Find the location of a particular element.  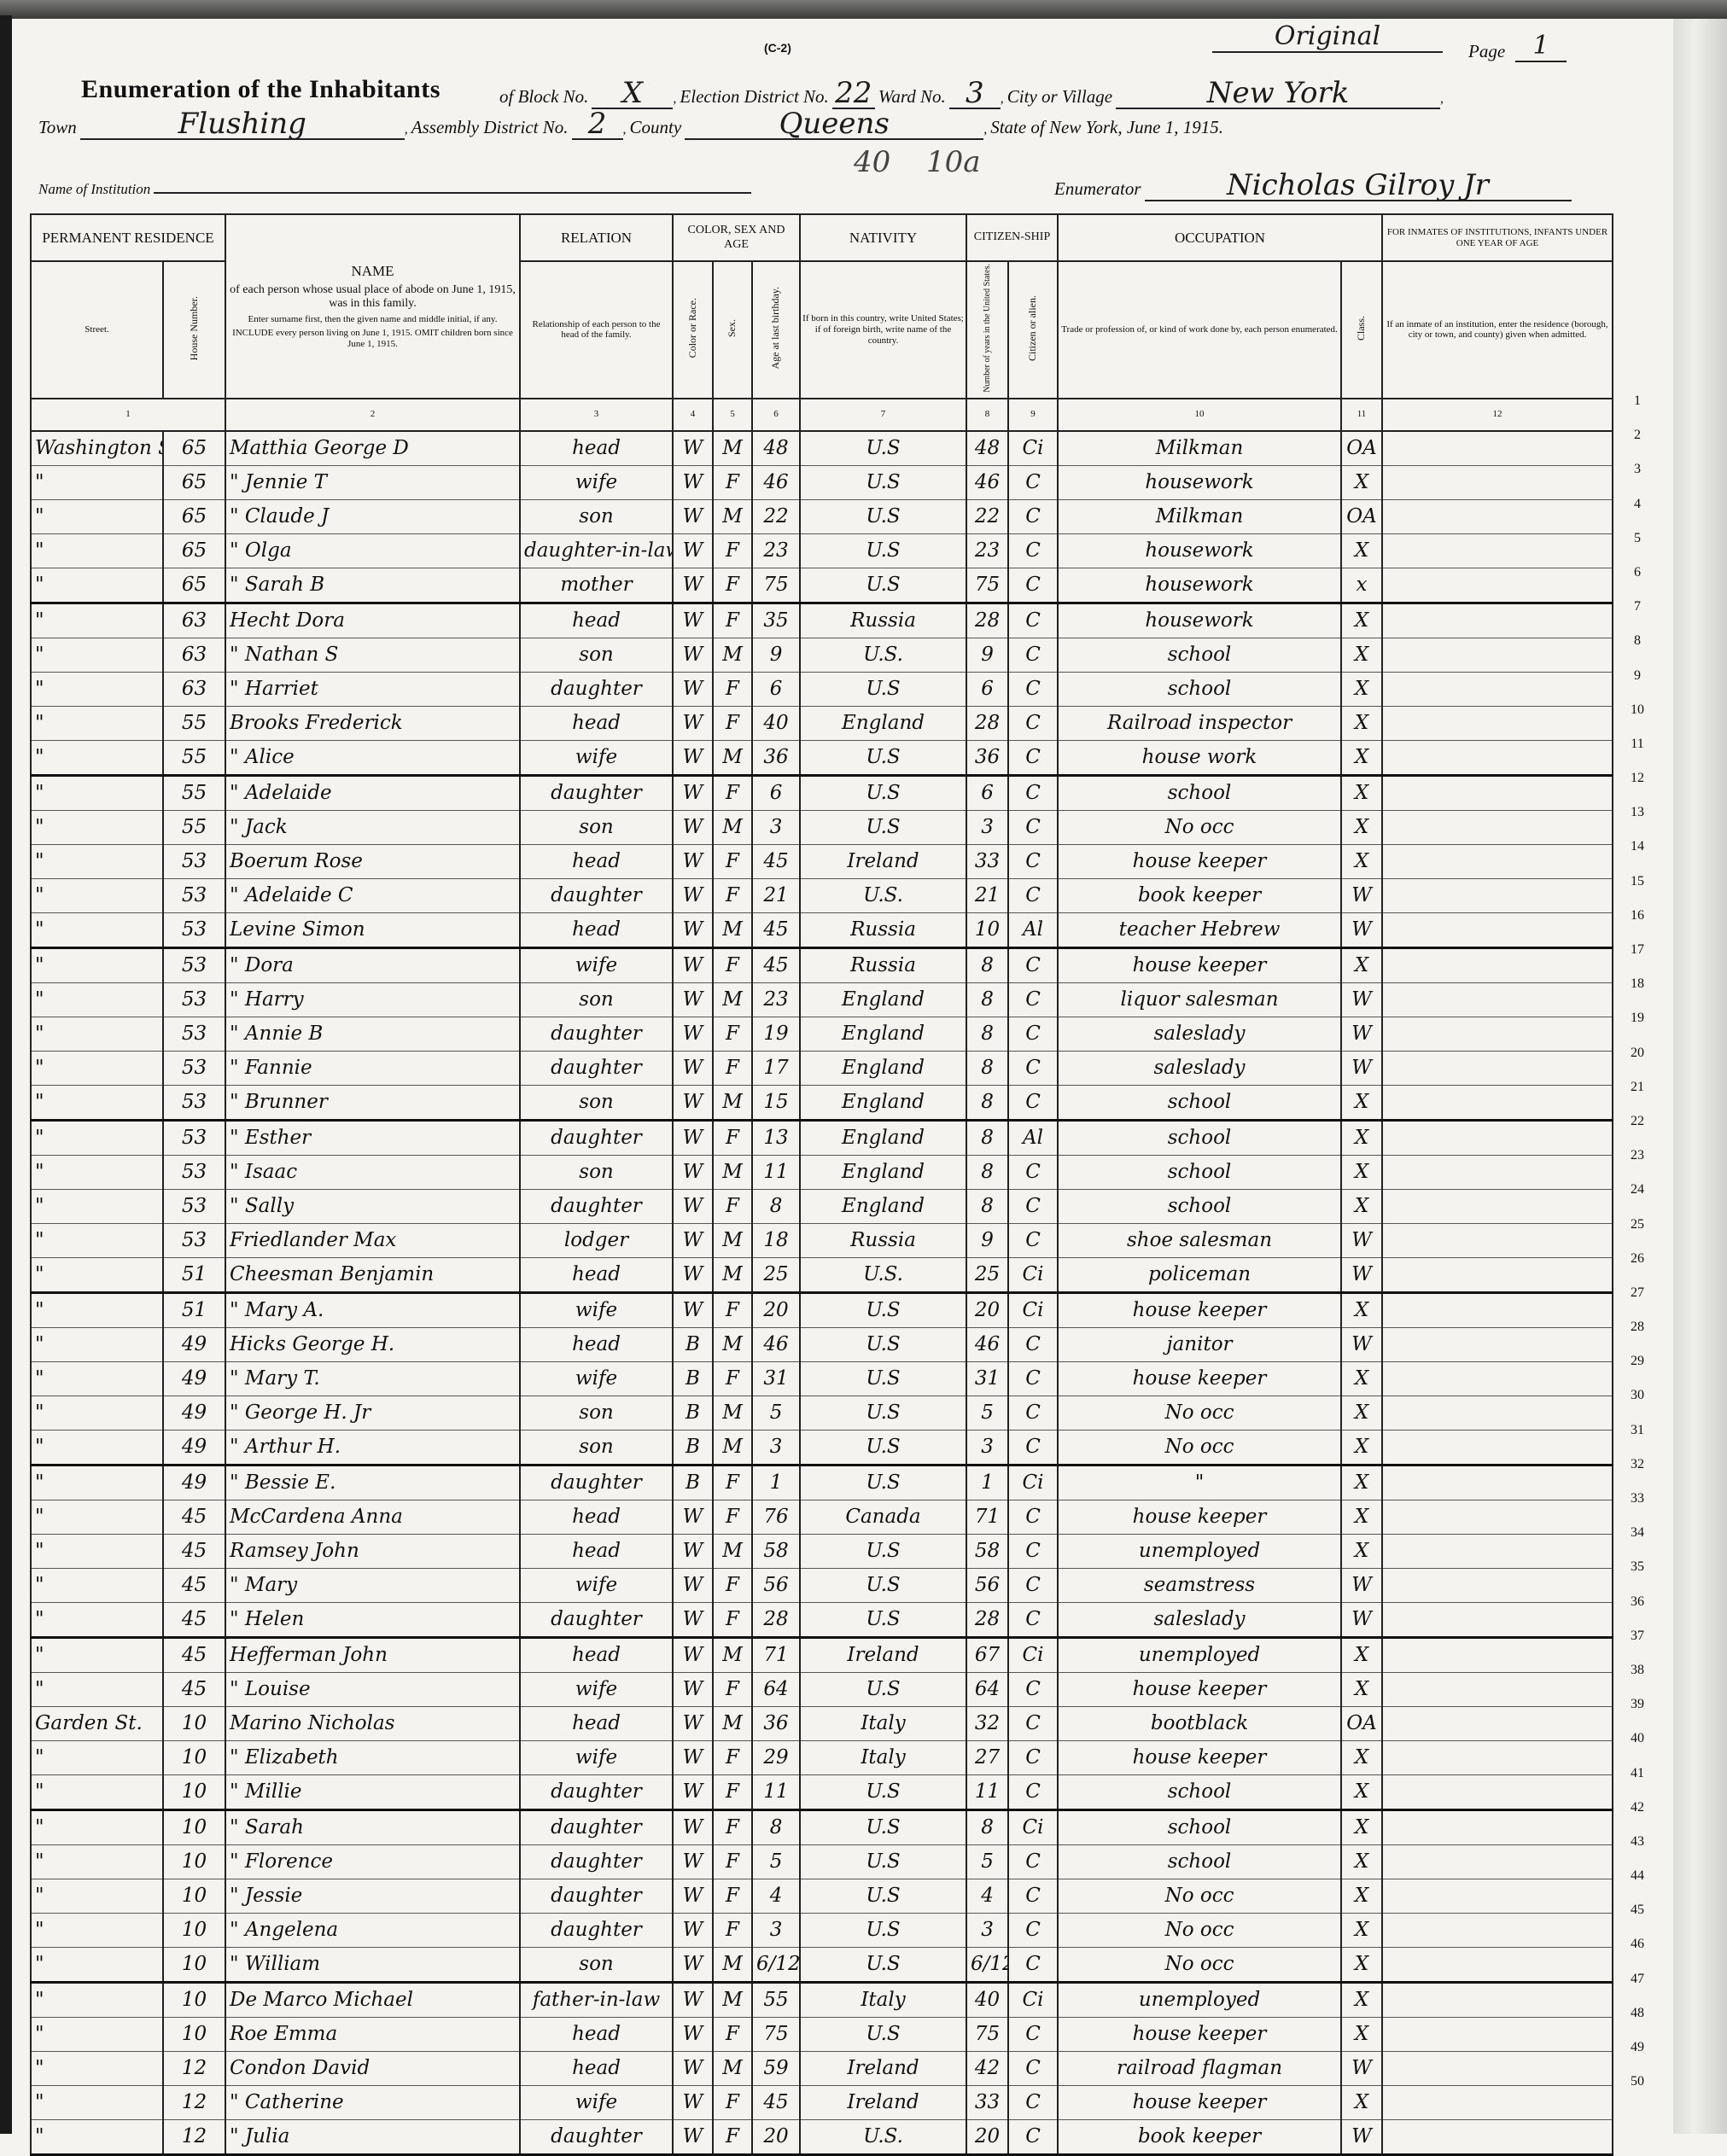

line-number: 25 is located at coordinates (1637, 1224).